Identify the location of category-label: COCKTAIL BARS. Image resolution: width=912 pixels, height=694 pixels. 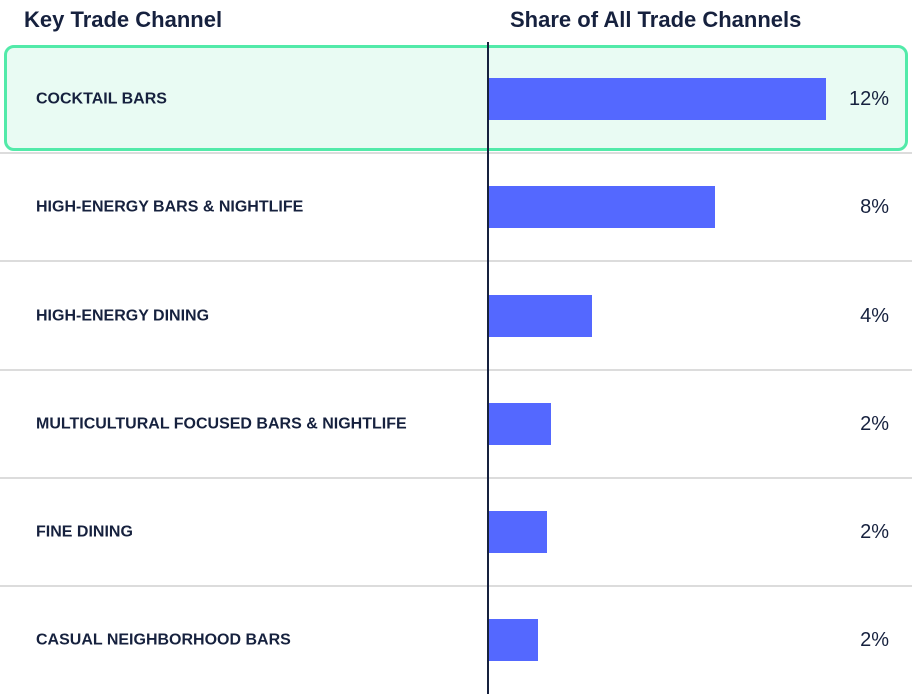
(101, 99).